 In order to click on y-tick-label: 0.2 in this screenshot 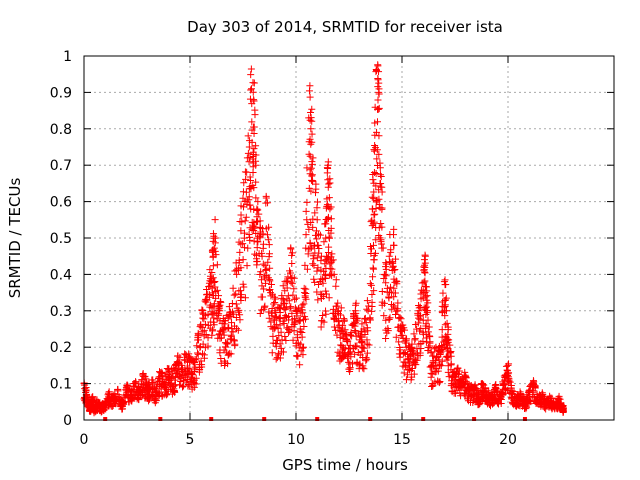, I will do `click(61, 348)`.